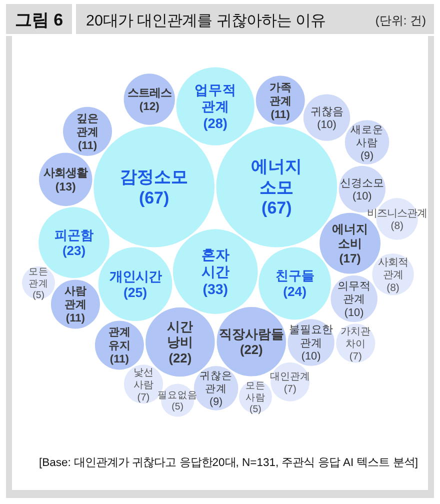 The height and width of the screenshot is (504, 440). What do you see at coordinates (350, 236) in the screenshot?
I see `category-label: 에너지 소비` at bounding box center [350, 236].